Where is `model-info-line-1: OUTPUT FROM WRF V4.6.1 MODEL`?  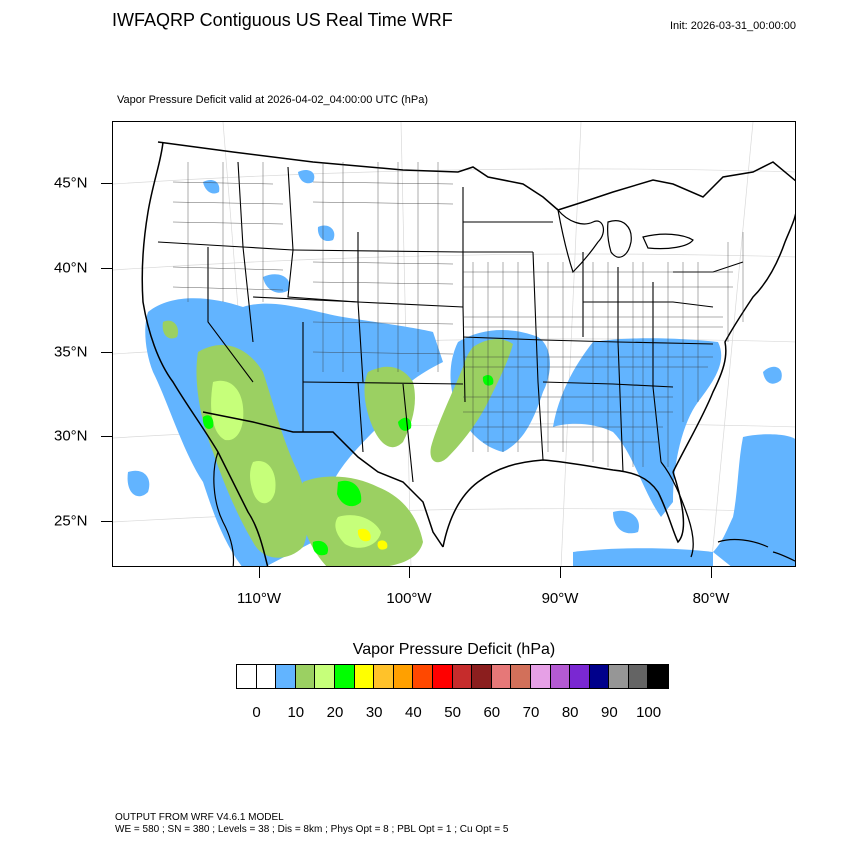 model-info-line-1: OUTPUT FROM WRF V4.6.1 MODEL is located at coordinates (199, 817).